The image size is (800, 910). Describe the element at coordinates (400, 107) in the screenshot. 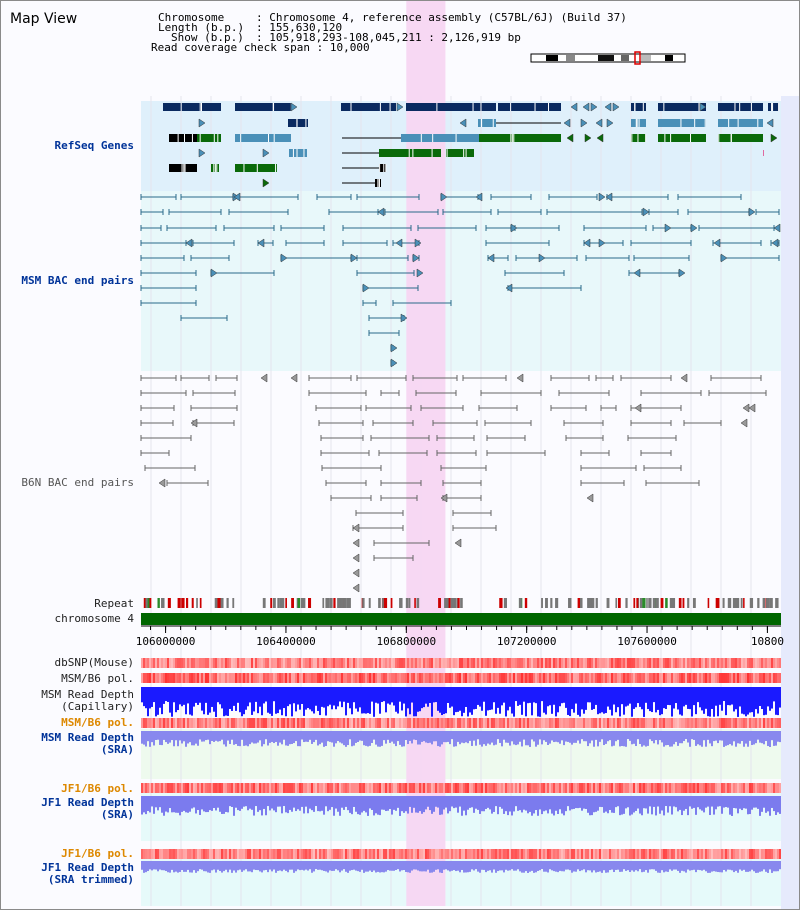

I see `refseq-gene-arrow` at that location.